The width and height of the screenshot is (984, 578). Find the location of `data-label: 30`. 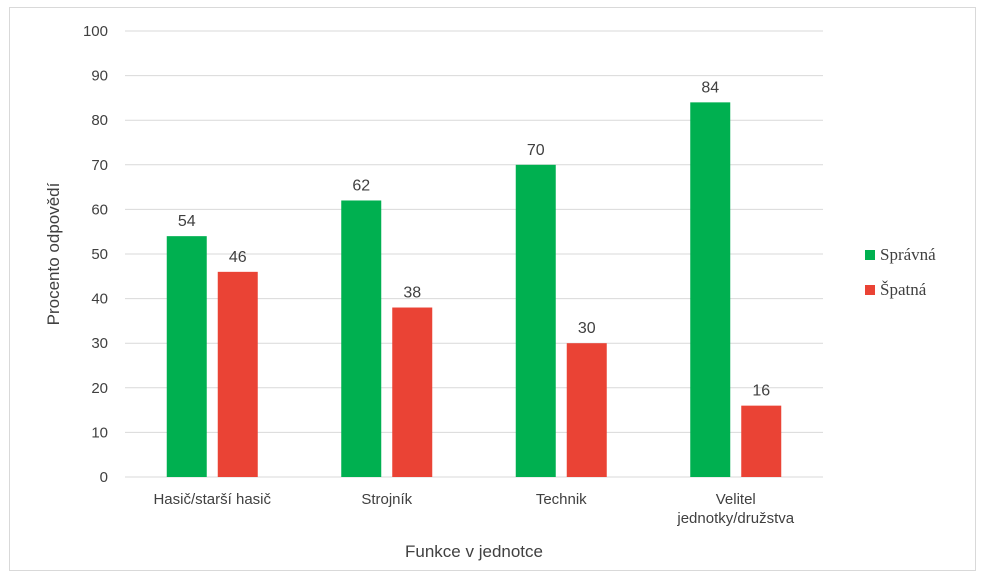

data-label: 30 is located at coordinates (587, 328).